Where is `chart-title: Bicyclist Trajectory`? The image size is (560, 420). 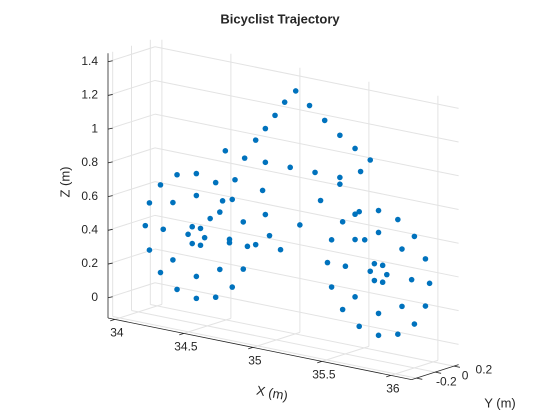 chart-title: Bicyclist Trajectory is located at coordinates (280, 18).